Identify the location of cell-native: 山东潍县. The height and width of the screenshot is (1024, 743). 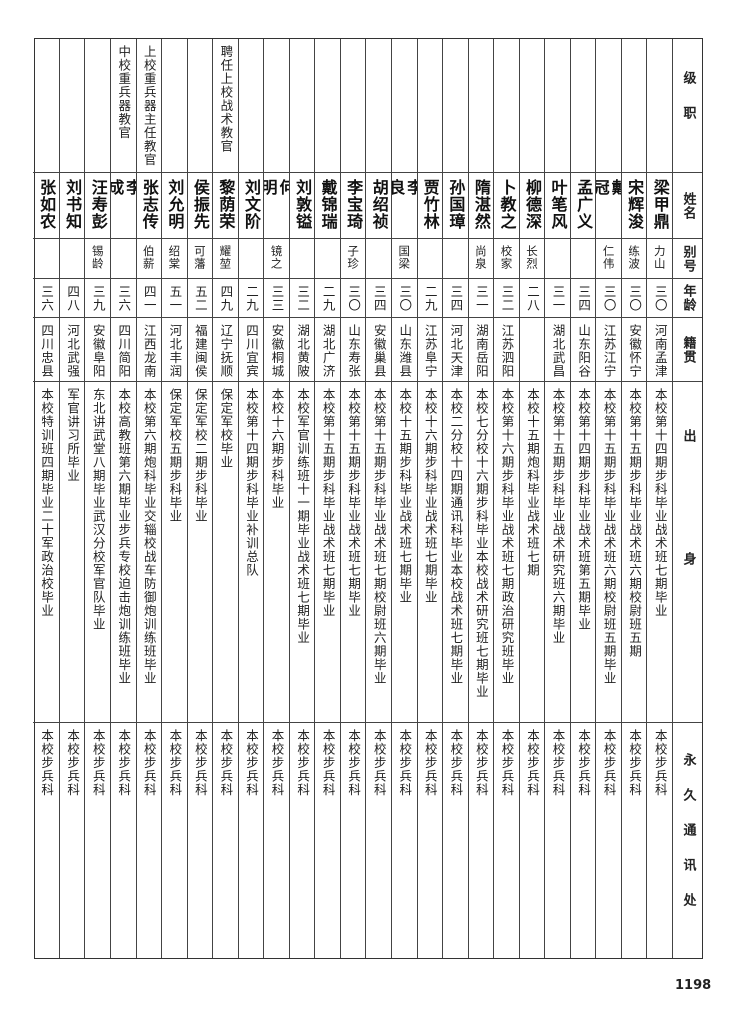
(404, 350).